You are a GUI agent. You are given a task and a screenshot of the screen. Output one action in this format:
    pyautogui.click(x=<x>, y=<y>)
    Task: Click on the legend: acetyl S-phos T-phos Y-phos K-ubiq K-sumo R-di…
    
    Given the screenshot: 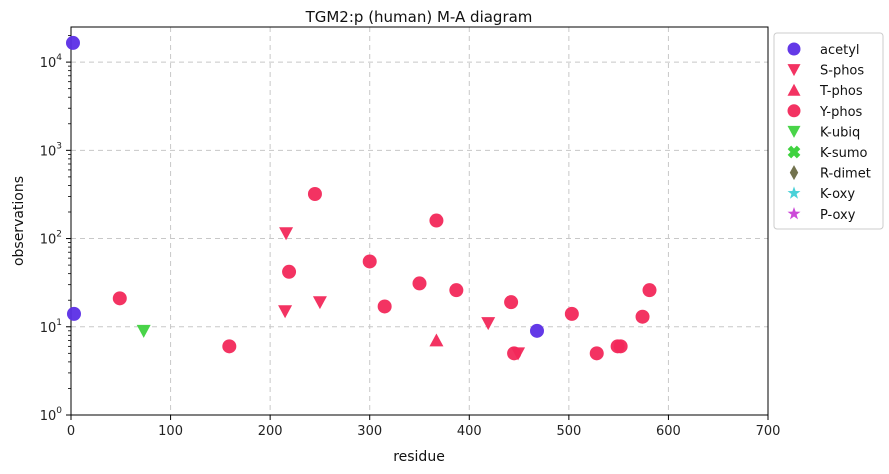 What is the action you would take?
    pyautogui.click(x=828, y=131)
    